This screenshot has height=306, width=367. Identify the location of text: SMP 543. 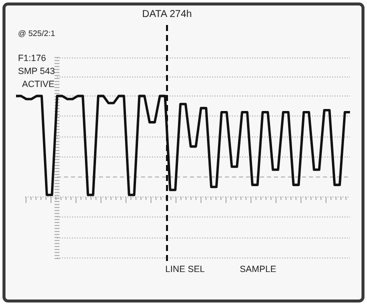
(36, 71).